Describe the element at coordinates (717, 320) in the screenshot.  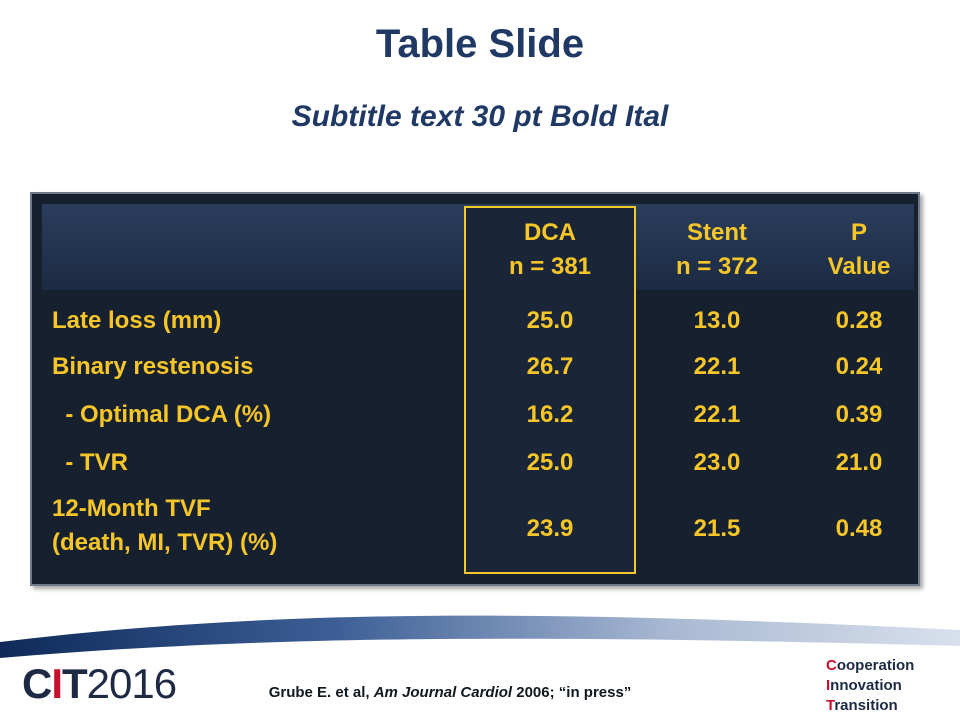
I see `cell-stent: 13.0` at that location.